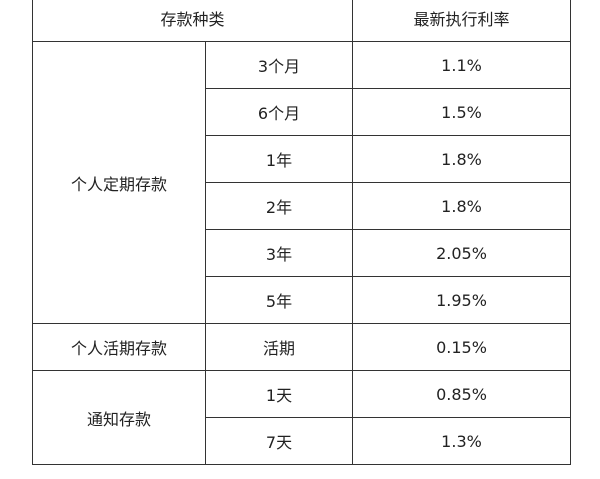 The image size is (600, 479). What do you see at coordinates (461, 253) in the screenshot?
I see `rate-cell: 2.05%` at bounding box center [461, 253].